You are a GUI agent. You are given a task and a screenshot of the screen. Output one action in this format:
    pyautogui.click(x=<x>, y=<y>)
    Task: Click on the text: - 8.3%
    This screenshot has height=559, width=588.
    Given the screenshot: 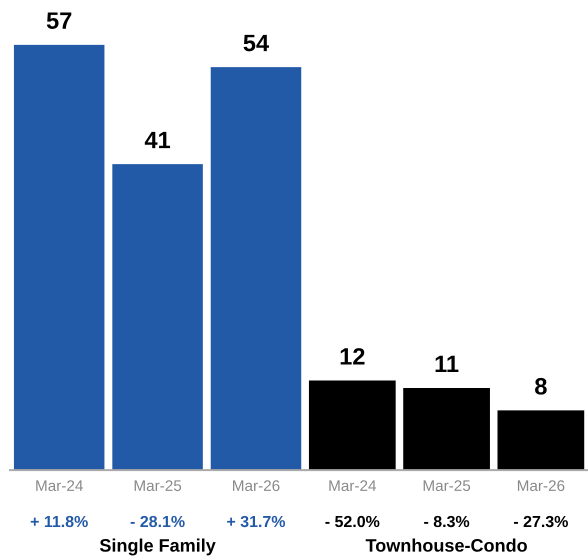 What is the action you would take?
    pyautogui.click(x=447, y=522)
    